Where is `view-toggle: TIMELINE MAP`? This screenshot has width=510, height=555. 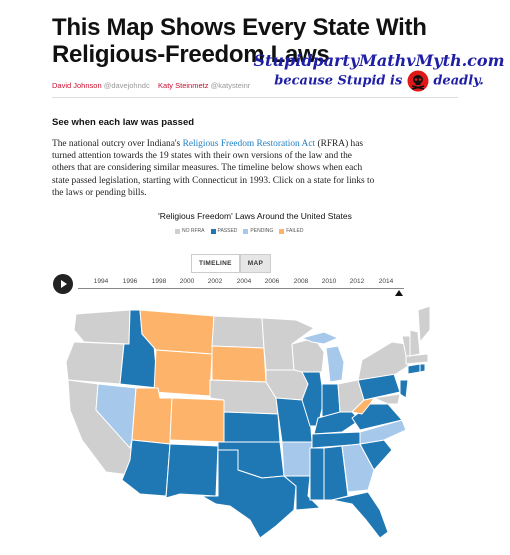
view-toggle: TIMELINE MAP is located at coordinates (231, 263).